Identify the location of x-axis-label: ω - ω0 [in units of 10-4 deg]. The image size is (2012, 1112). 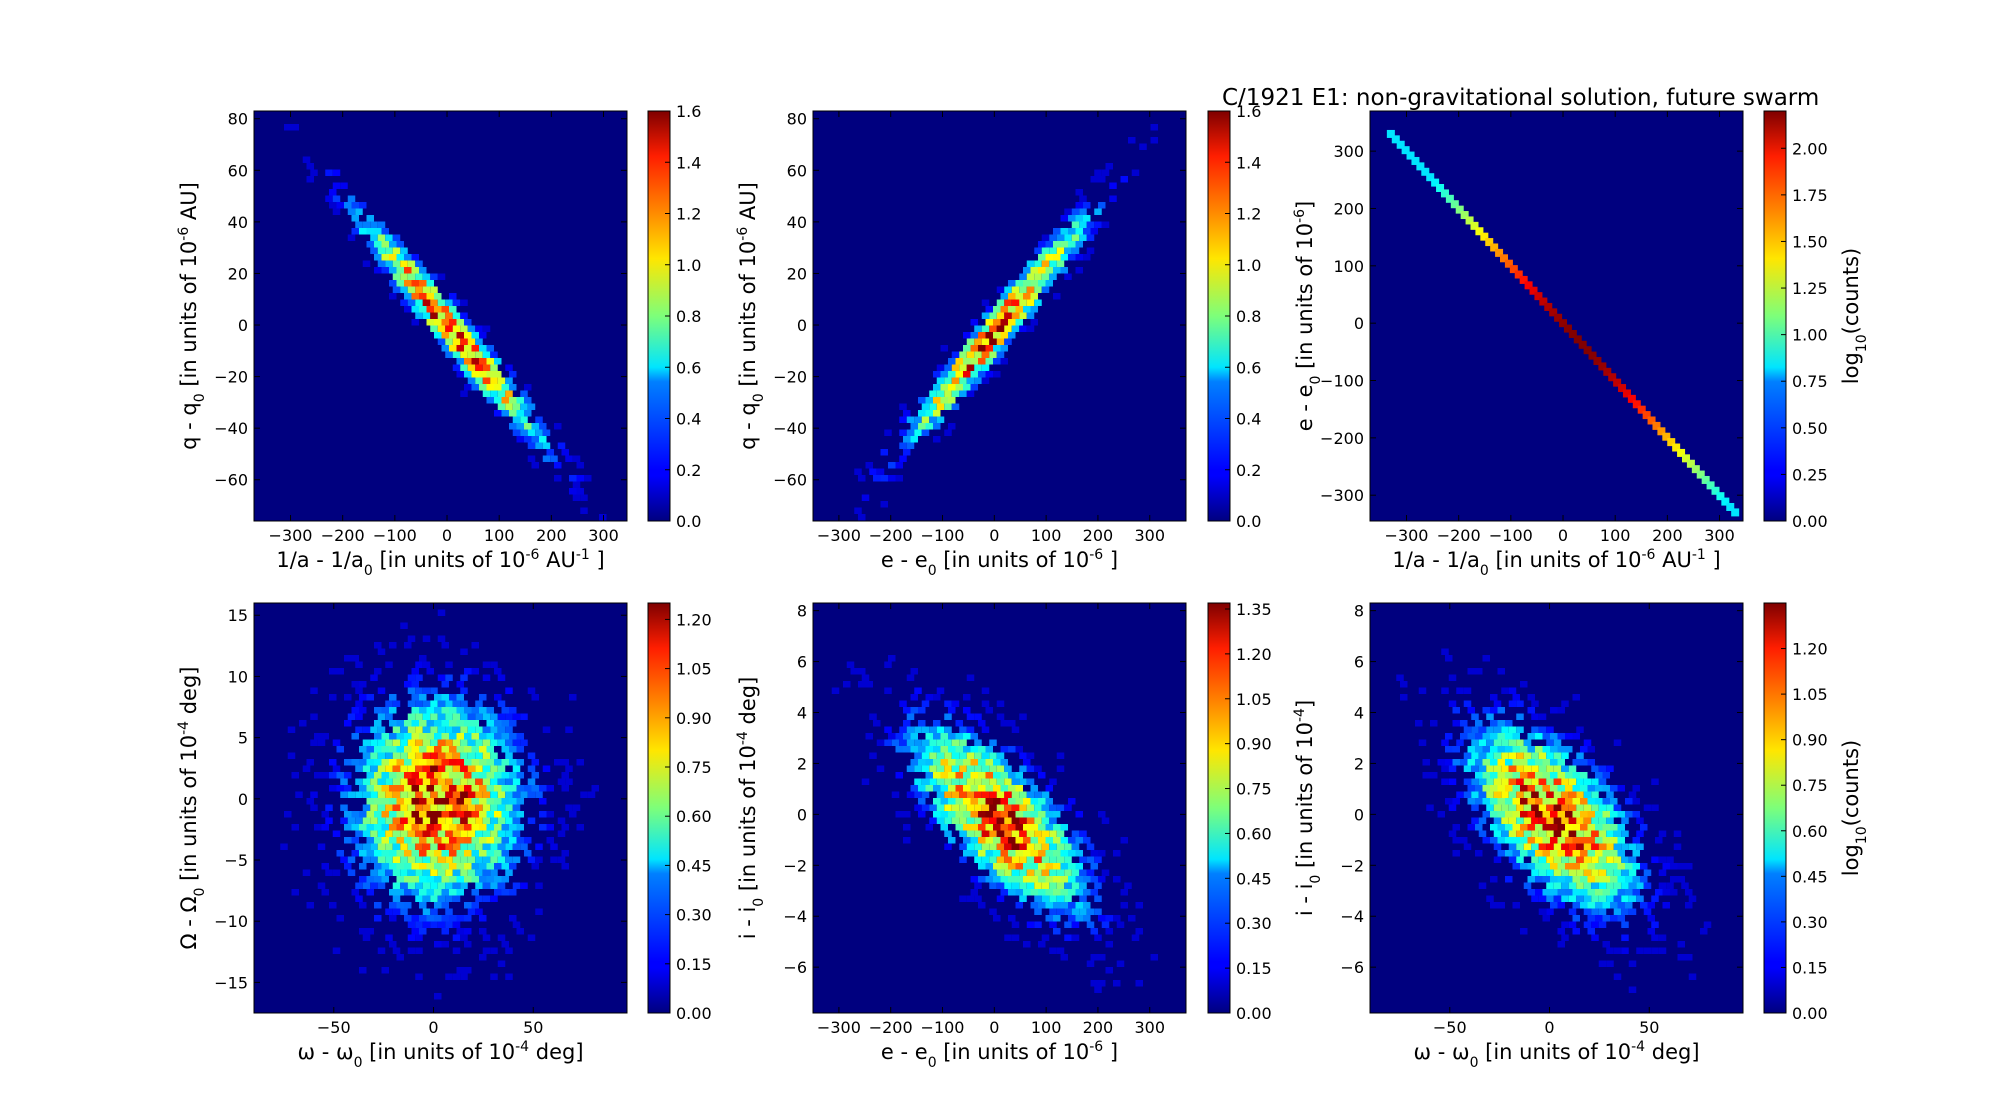
(440, 1055).